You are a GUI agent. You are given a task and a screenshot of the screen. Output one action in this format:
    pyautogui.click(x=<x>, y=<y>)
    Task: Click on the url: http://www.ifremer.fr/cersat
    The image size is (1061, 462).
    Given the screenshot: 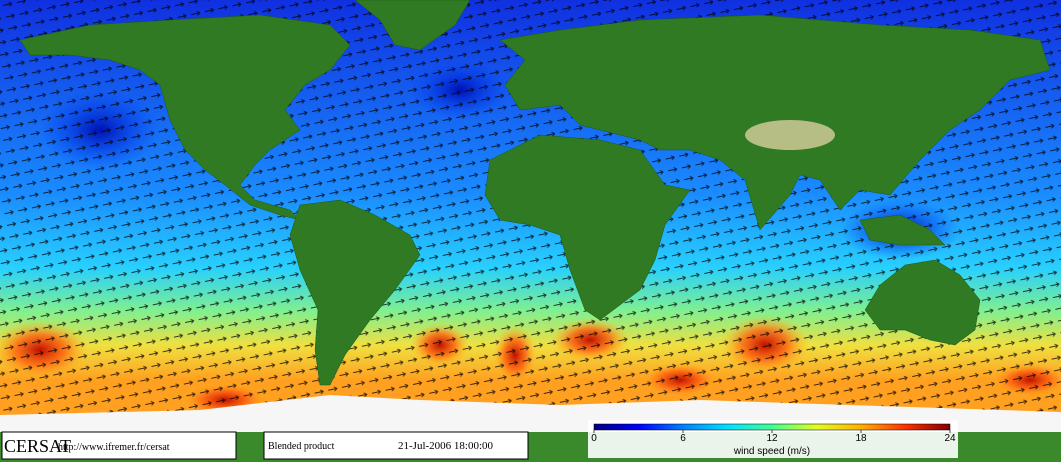 What is the action you would take?
    pyautogui.click(x=114, y=447)
    